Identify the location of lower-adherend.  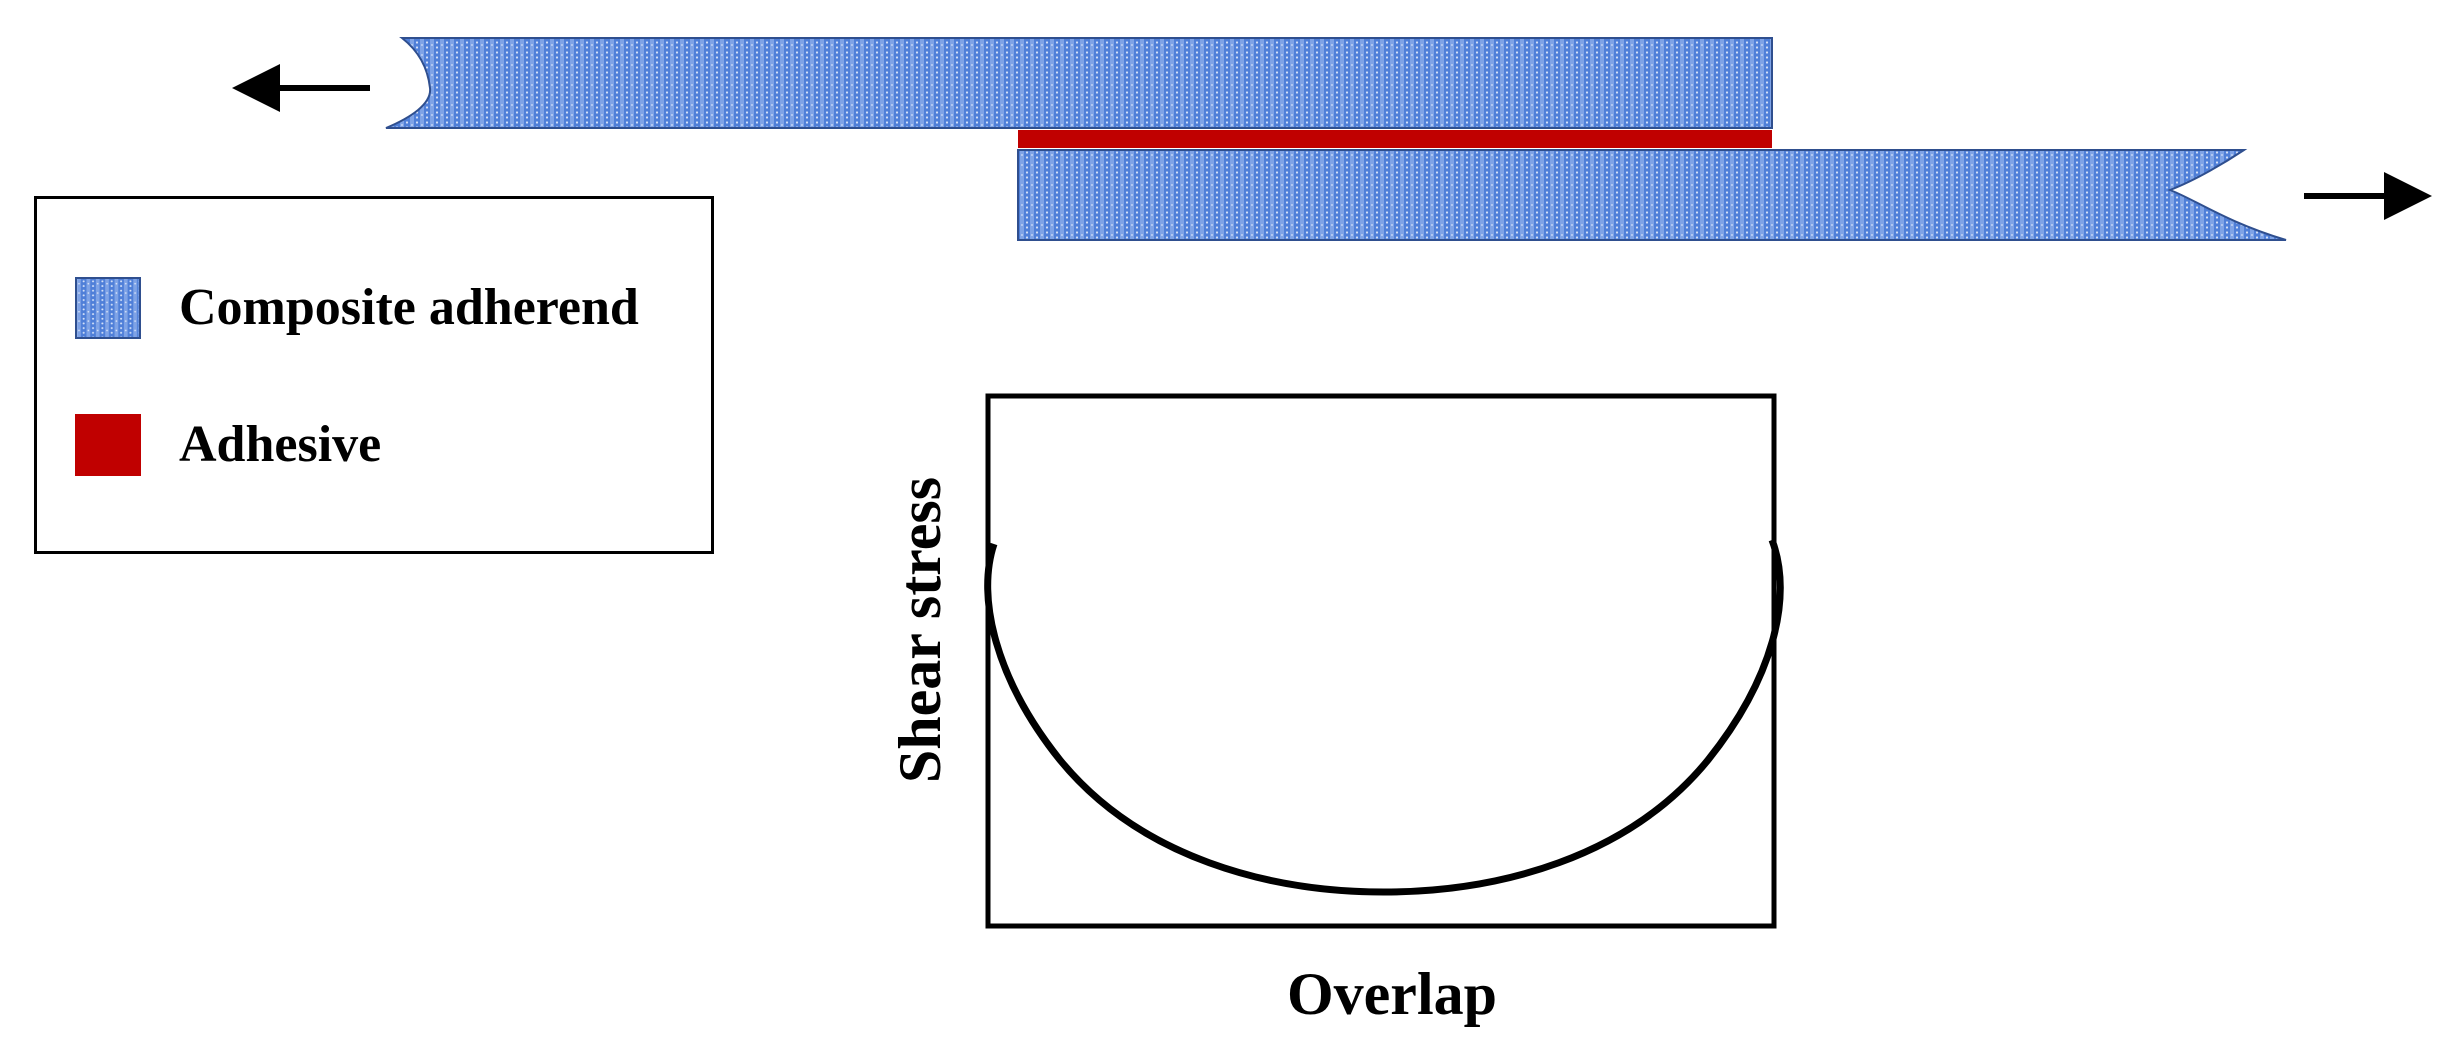
(1652, 195).